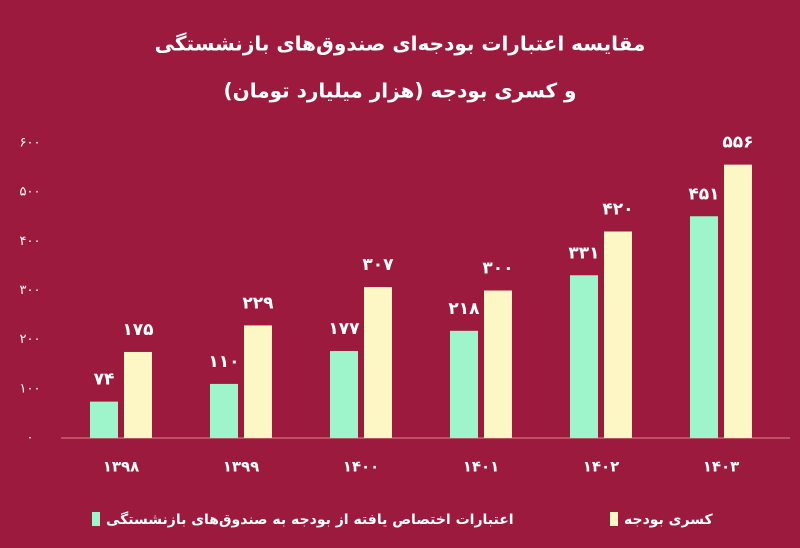 This screenshot has width=800, height=548. What do you see at coordinates (30, 388) in the screenshot?
I see `y-tick-label: ۱۰۰` at bounding box center [30, 388].